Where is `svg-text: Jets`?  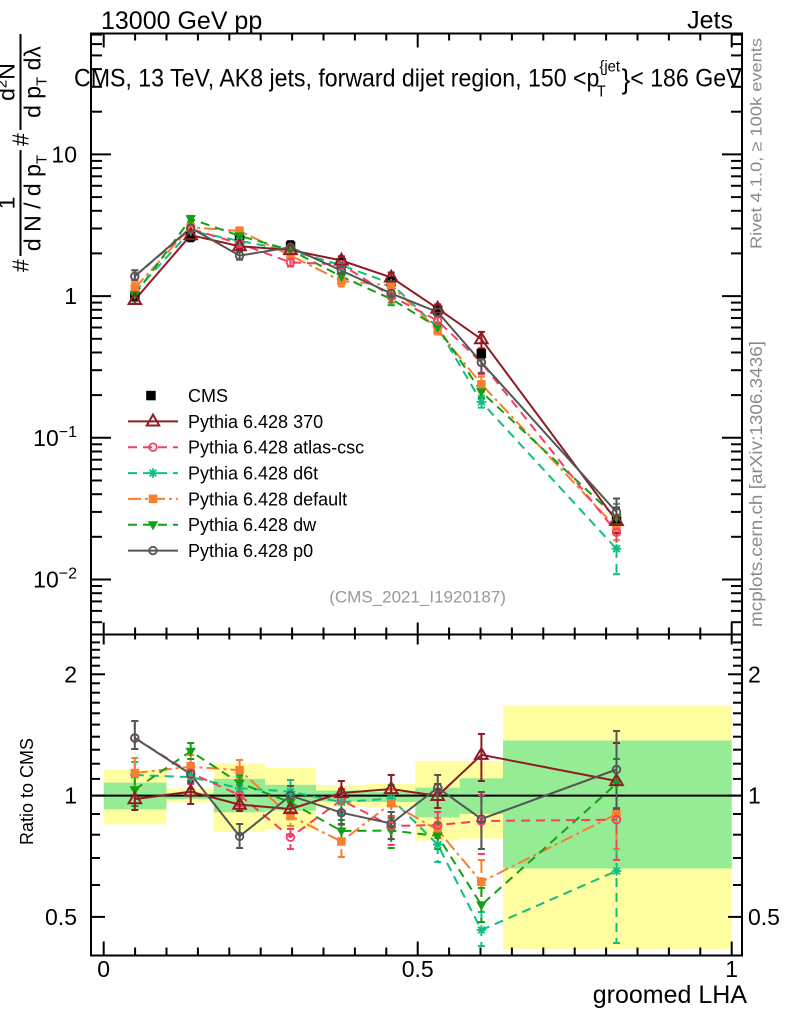 svg-text: Jets is located at coordinates (710, 21).